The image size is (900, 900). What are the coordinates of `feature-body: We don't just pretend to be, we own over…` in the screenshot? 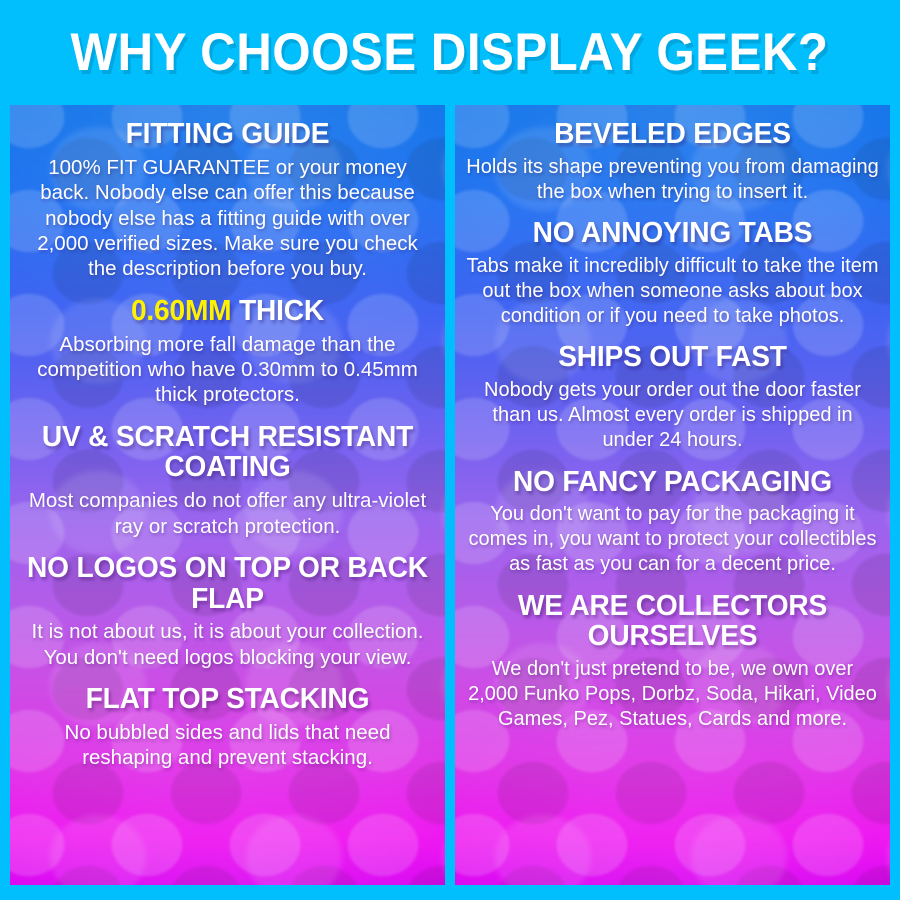 It's located at (672, 694).